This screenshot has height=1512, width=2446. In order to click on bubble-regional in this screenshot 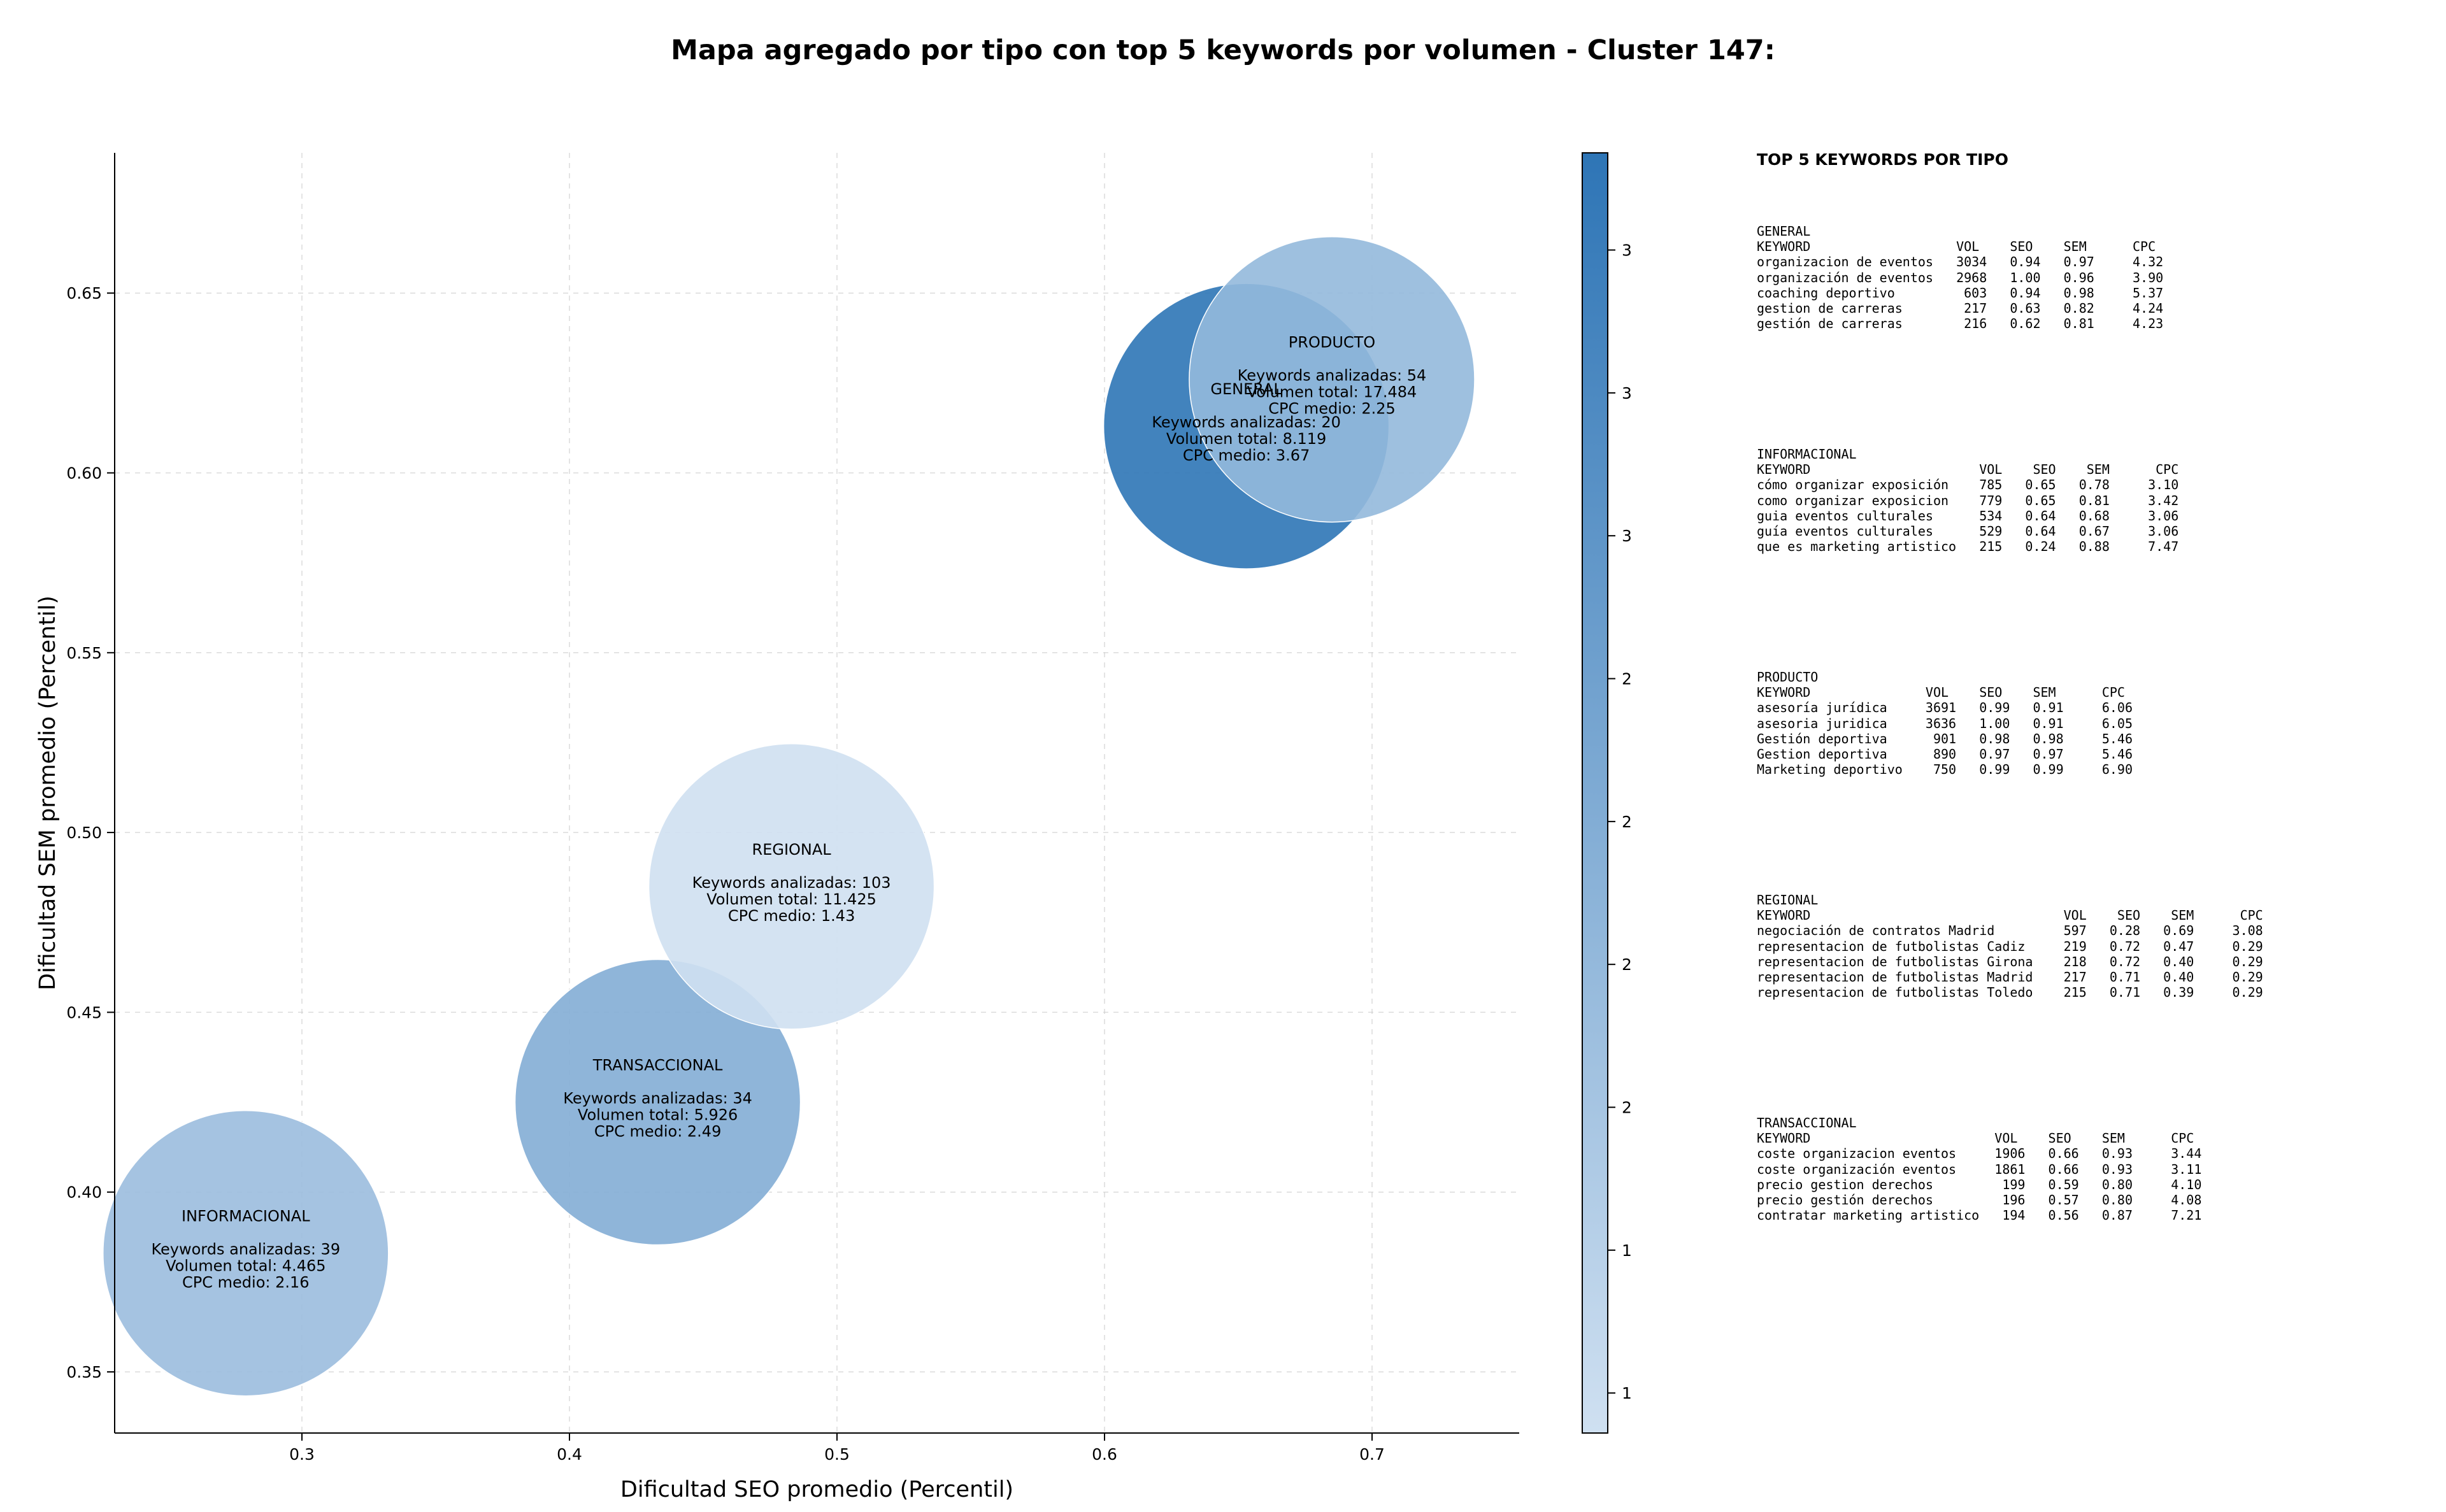, I will do `click(791, 886)`.